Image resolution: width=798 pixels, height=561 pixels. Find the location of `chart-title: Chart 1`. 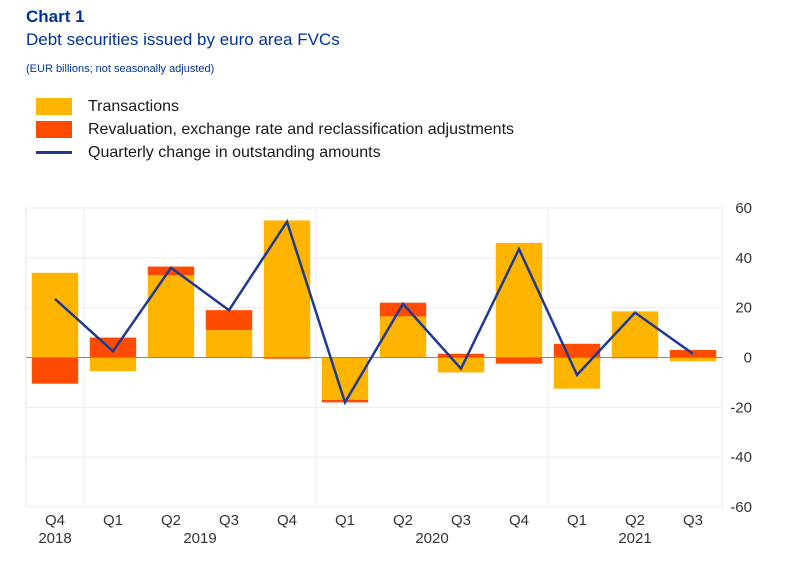

chart-title: Chart 1 is located at coordinates (55, 16).